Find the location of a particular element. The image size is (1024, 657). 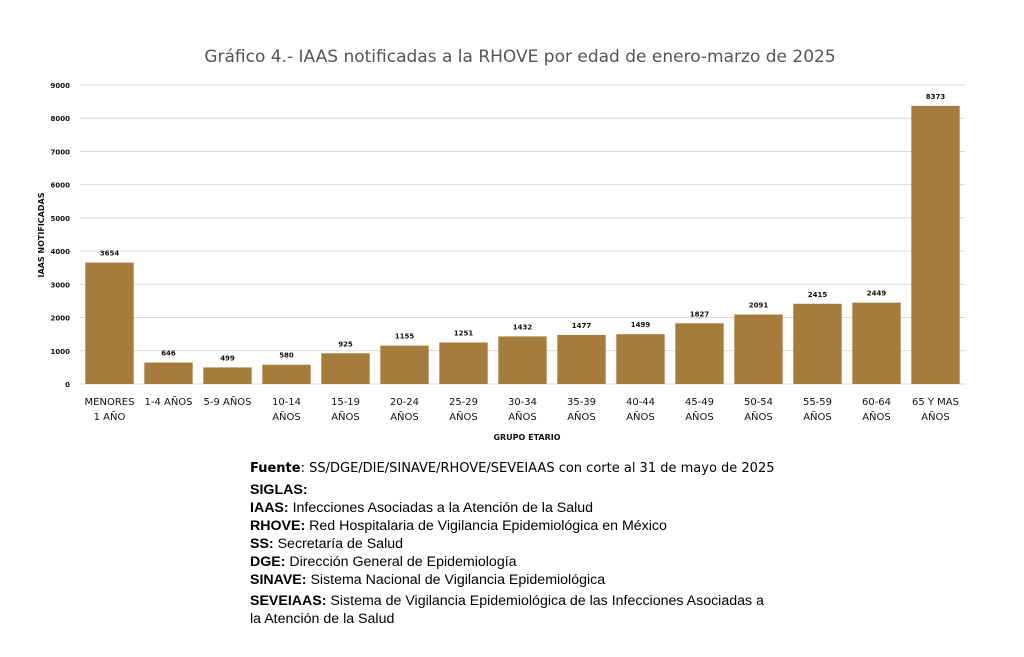

data-label: 580 is located at coordinates (286, 356).